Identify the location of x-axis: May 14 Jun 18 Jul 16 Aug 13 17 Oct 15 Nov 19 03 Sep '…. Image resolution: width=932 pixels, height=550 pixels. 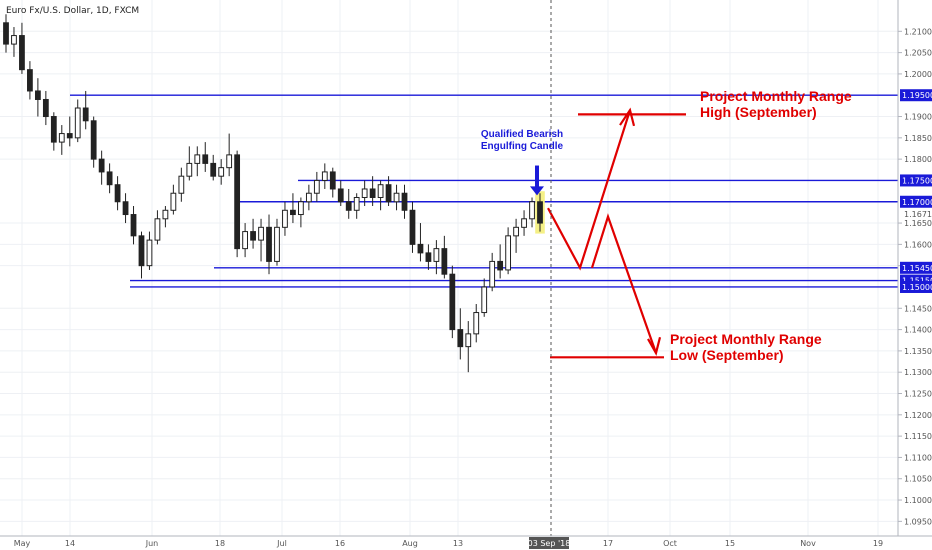
(466, 542).